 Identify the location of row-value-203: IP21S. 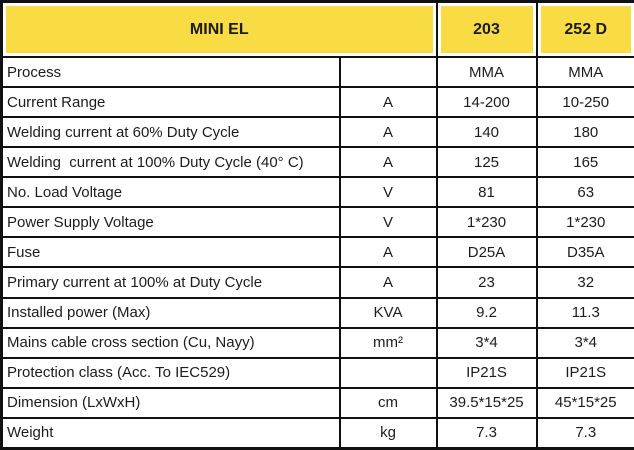
(486, 372).